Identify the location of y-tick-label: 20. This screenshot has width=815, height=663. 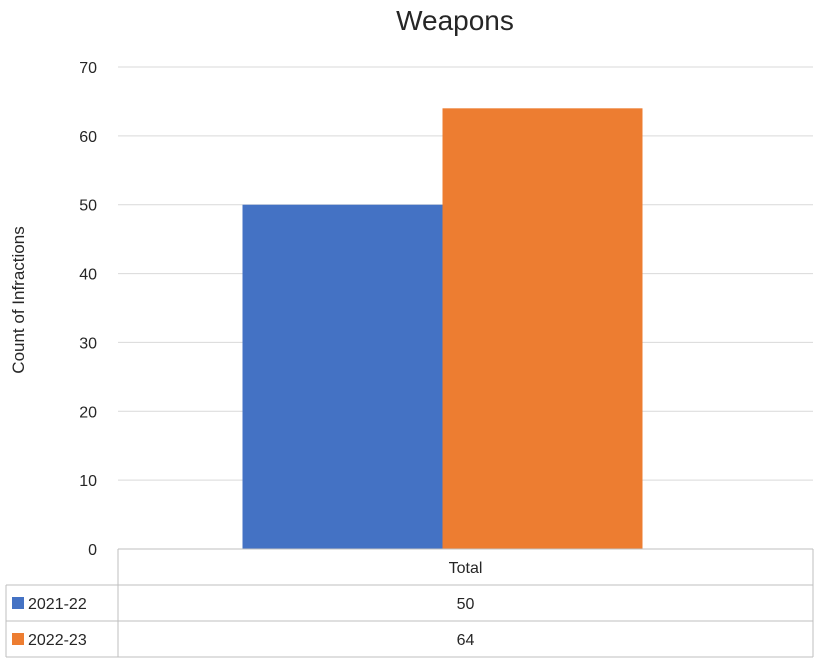
(88, 412).